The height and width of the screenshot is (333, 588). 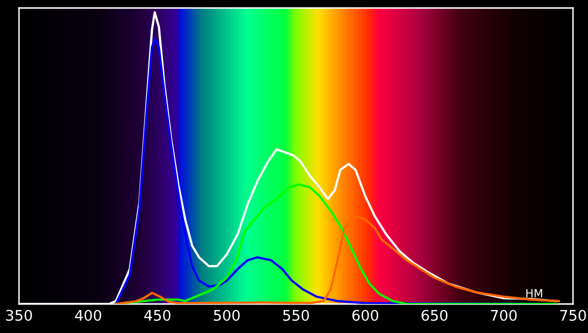 What do you see at coordinates (365, 315) in the screenshot?
I see `x-tick-label: 600` at bounding box center [365, 315].